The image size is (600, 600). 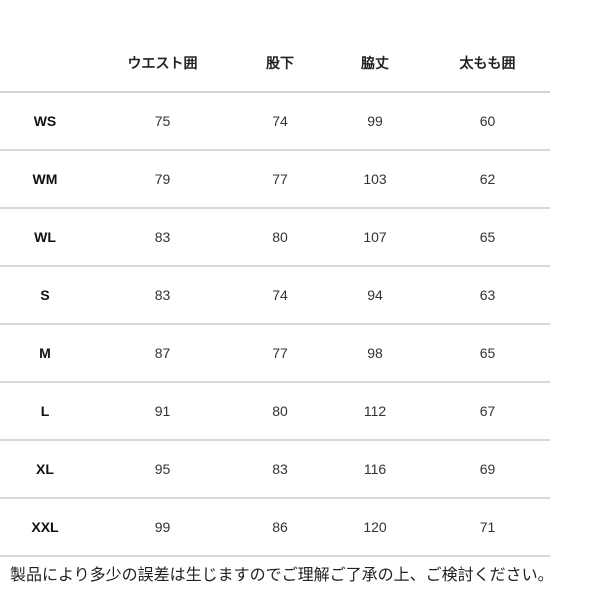 I want to click on size-label: WL, so click(x=45, y=237).